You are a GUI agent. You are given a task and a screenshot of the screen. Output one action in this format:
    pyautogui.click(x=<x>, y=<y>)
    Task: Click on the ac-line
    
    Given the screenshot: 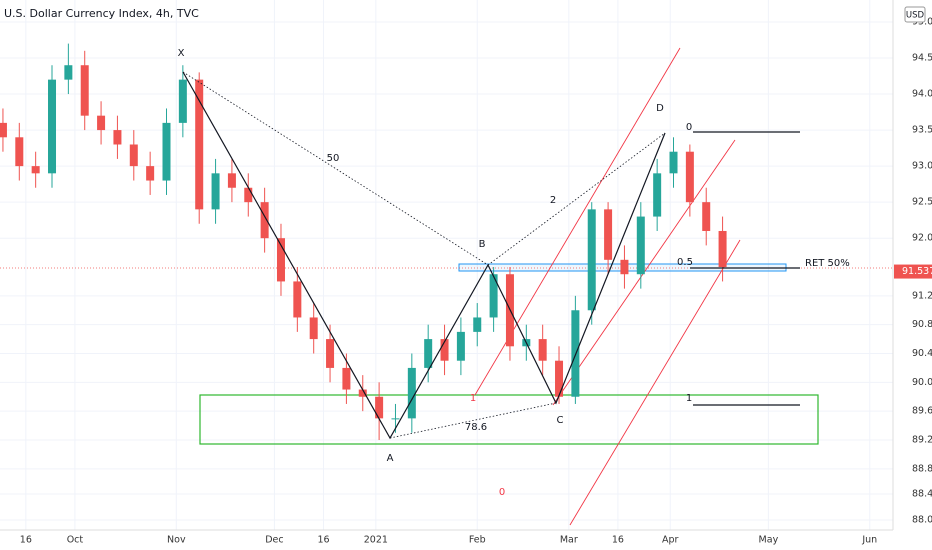 What is the action you would take?
    pyautogui.click(x=473, y=420)
    